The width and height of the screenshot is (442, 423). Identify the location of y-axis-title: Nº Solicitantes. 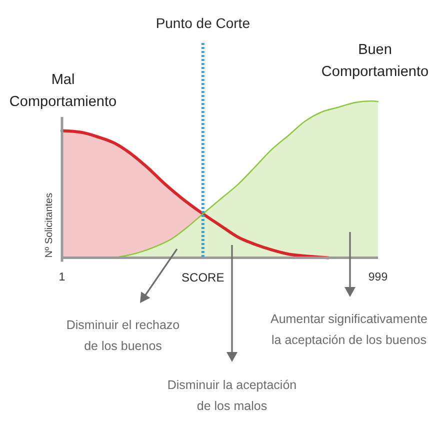
(49, 225).